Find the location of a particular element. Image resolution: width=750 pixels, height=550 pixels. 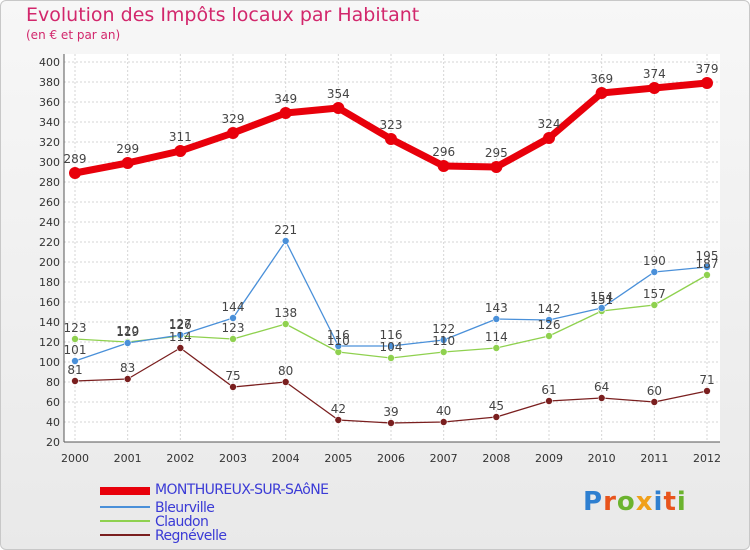

y-tick-label: 200 is located at coordinates (49, 262).